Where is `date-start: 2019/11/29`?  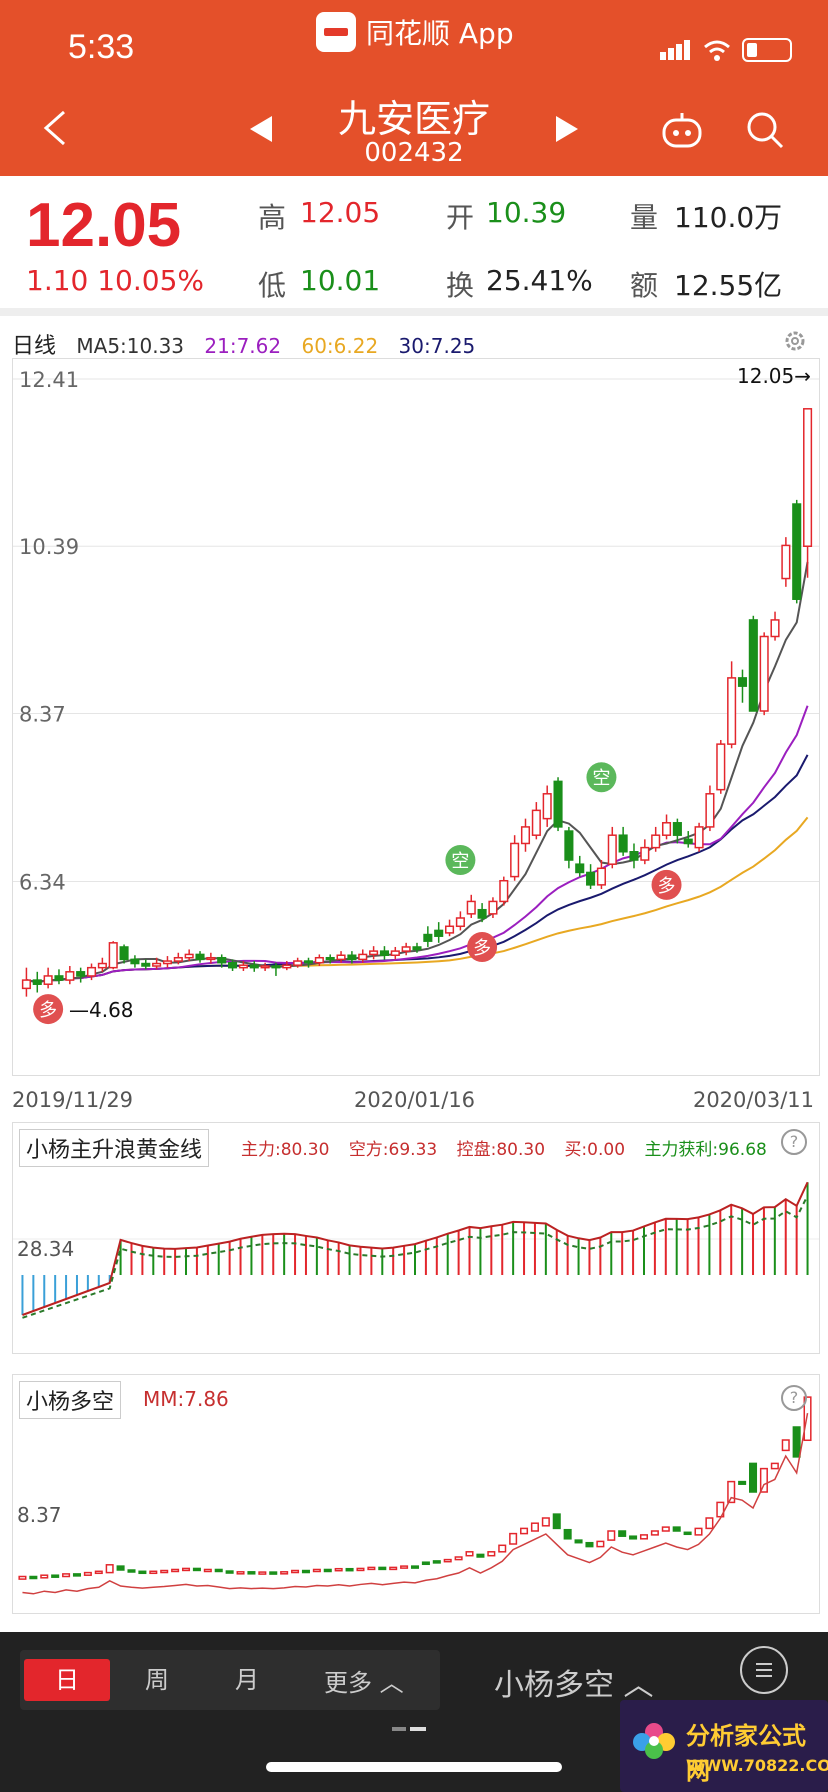
date-start: 2019/11/29 is located at coordinates (73, 1100).